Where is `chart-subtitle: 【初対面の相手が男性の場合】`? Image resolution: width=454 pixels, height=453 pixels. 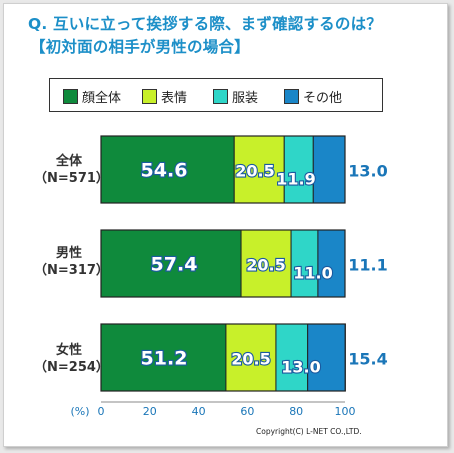 chart-subtitle: 【初対面の相手が男性の場合】 is located at coordinates (140, 47).